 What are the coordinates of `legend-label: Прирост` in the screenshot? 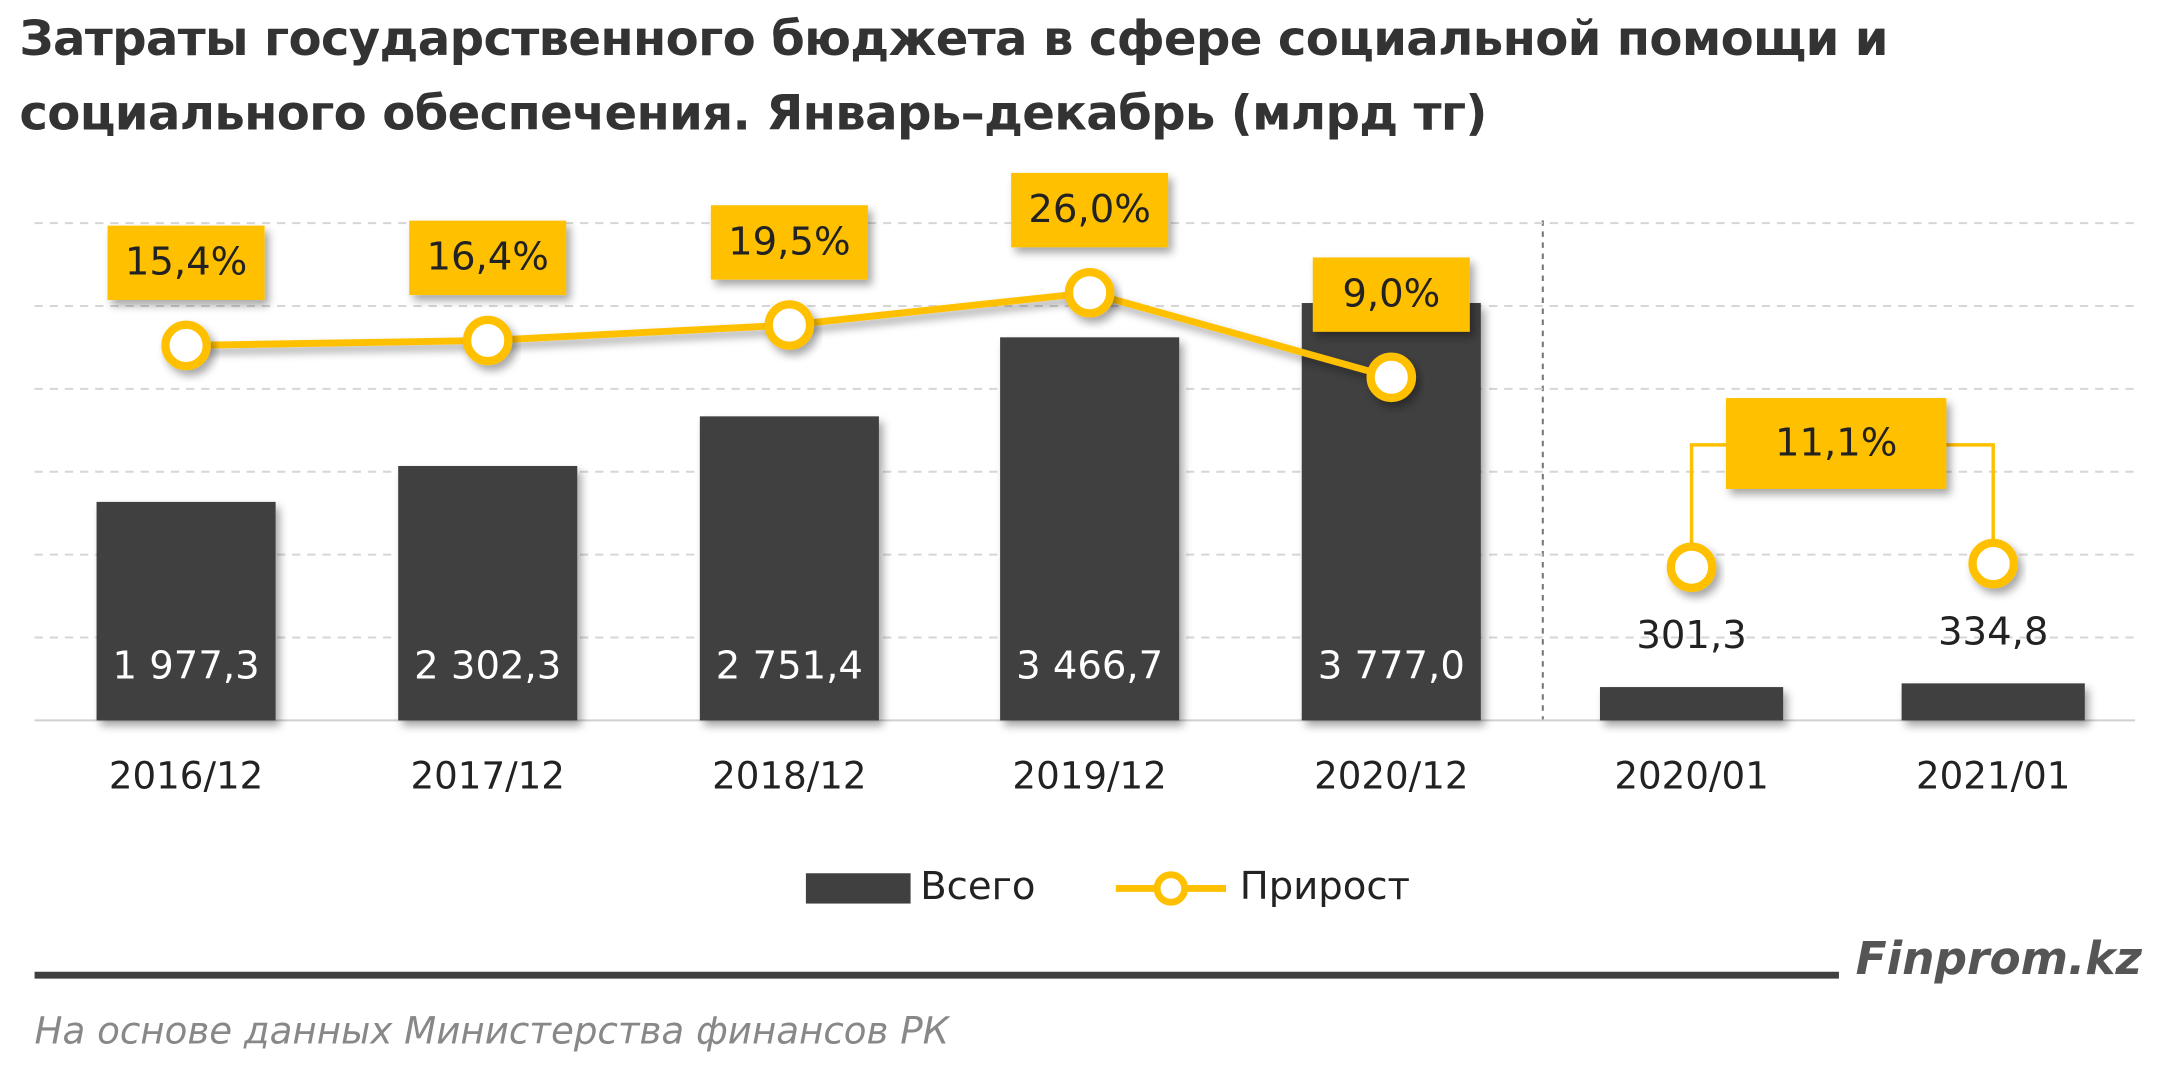 It's located at (1325, 886).